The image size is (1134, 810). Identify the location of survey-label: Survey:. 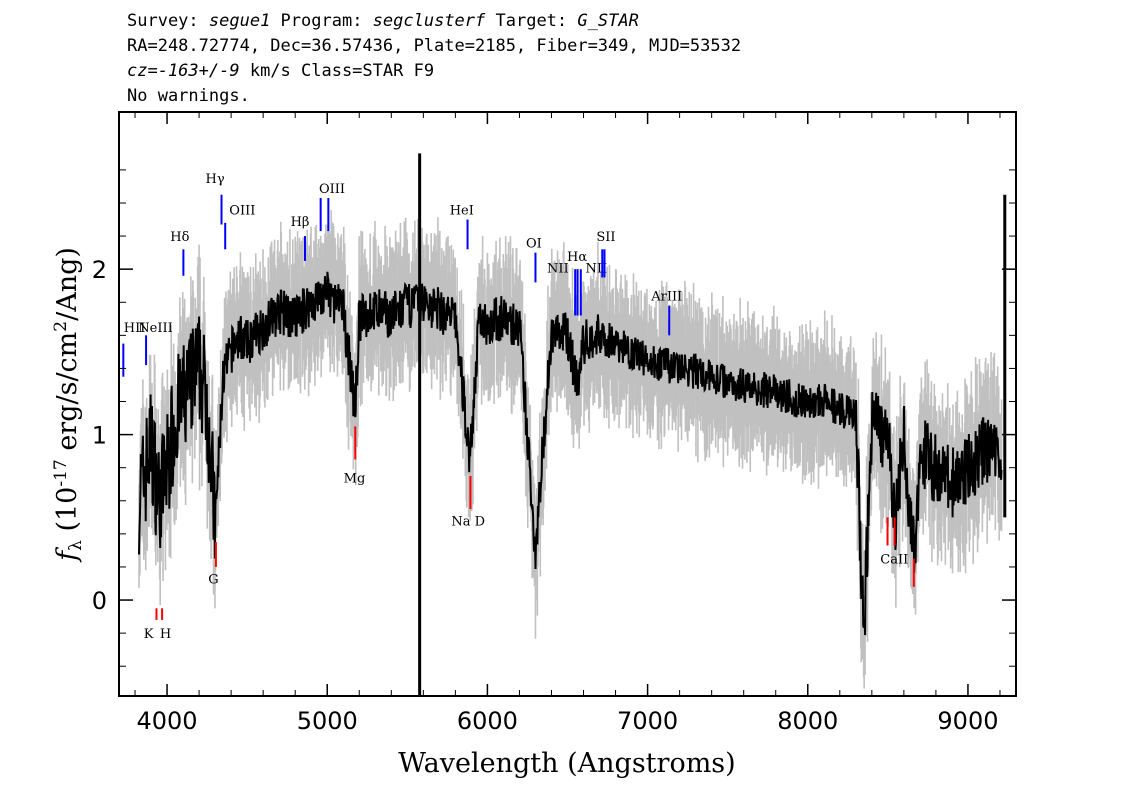
(168, 21).